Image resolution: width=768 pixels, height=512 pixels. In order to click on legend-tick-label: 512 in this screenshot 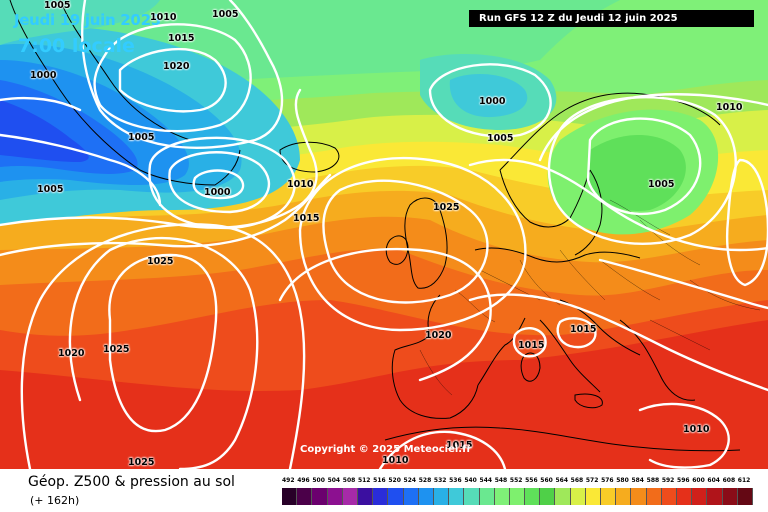, I will do `click(364, 480)`.